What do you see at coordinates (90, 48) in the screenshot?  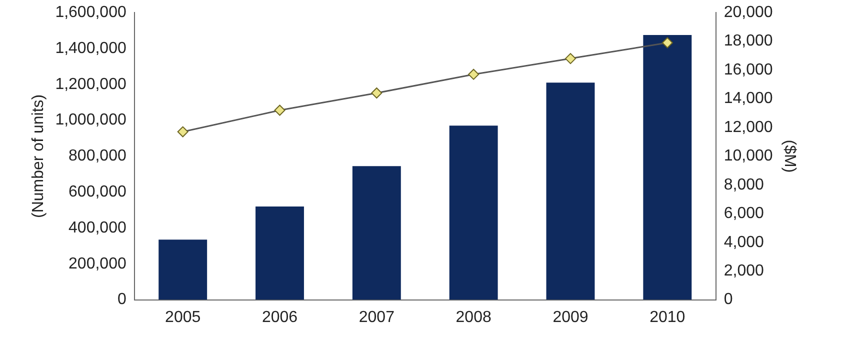 I see `y-tick-label: 1,400,000` at bounding box center [90, 48].